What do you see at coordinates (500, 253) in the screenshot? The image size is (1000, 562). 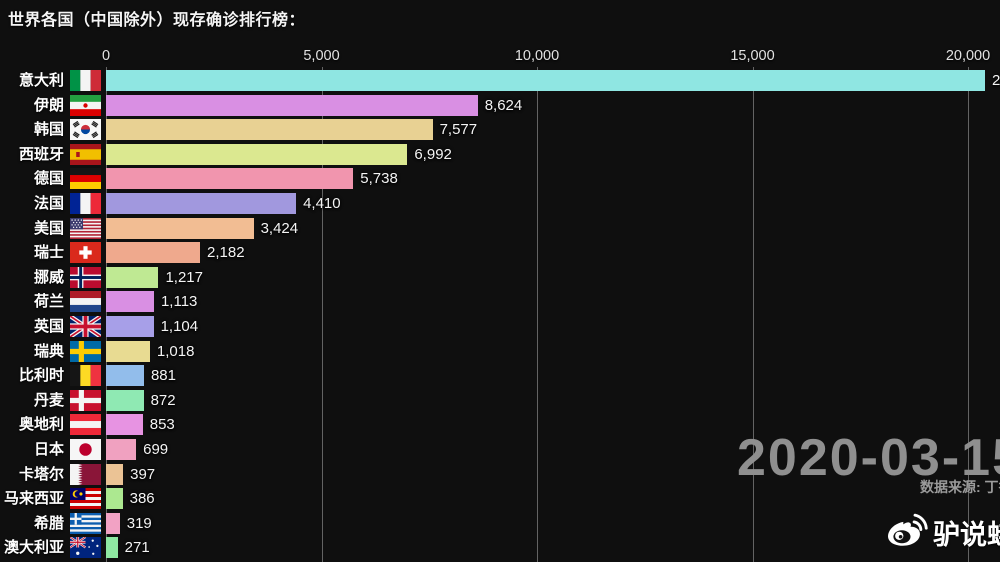 I see `bar-row: 瑞士 2,182` at bounding box center [500, 253].